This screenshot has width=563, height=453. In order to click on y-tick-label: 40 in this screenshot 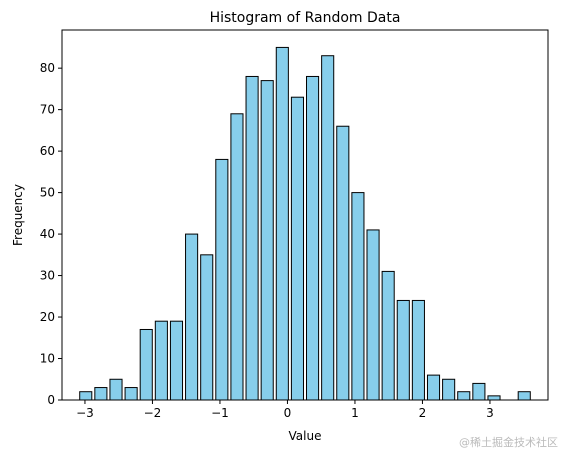, I will do `click(47, 234)`.